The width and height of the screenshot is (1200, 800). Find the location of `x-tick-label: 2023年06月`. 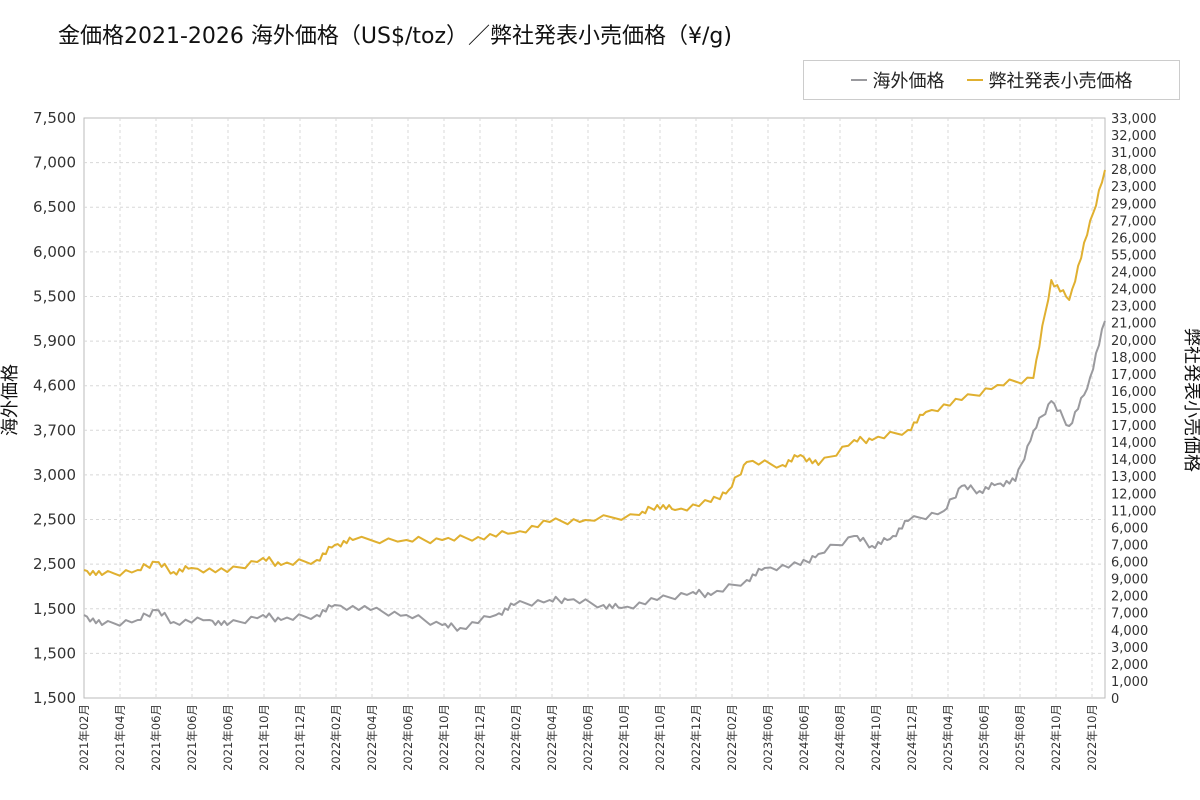

x-tick-label: 2023年06月 is located at coordinates (768, 737).